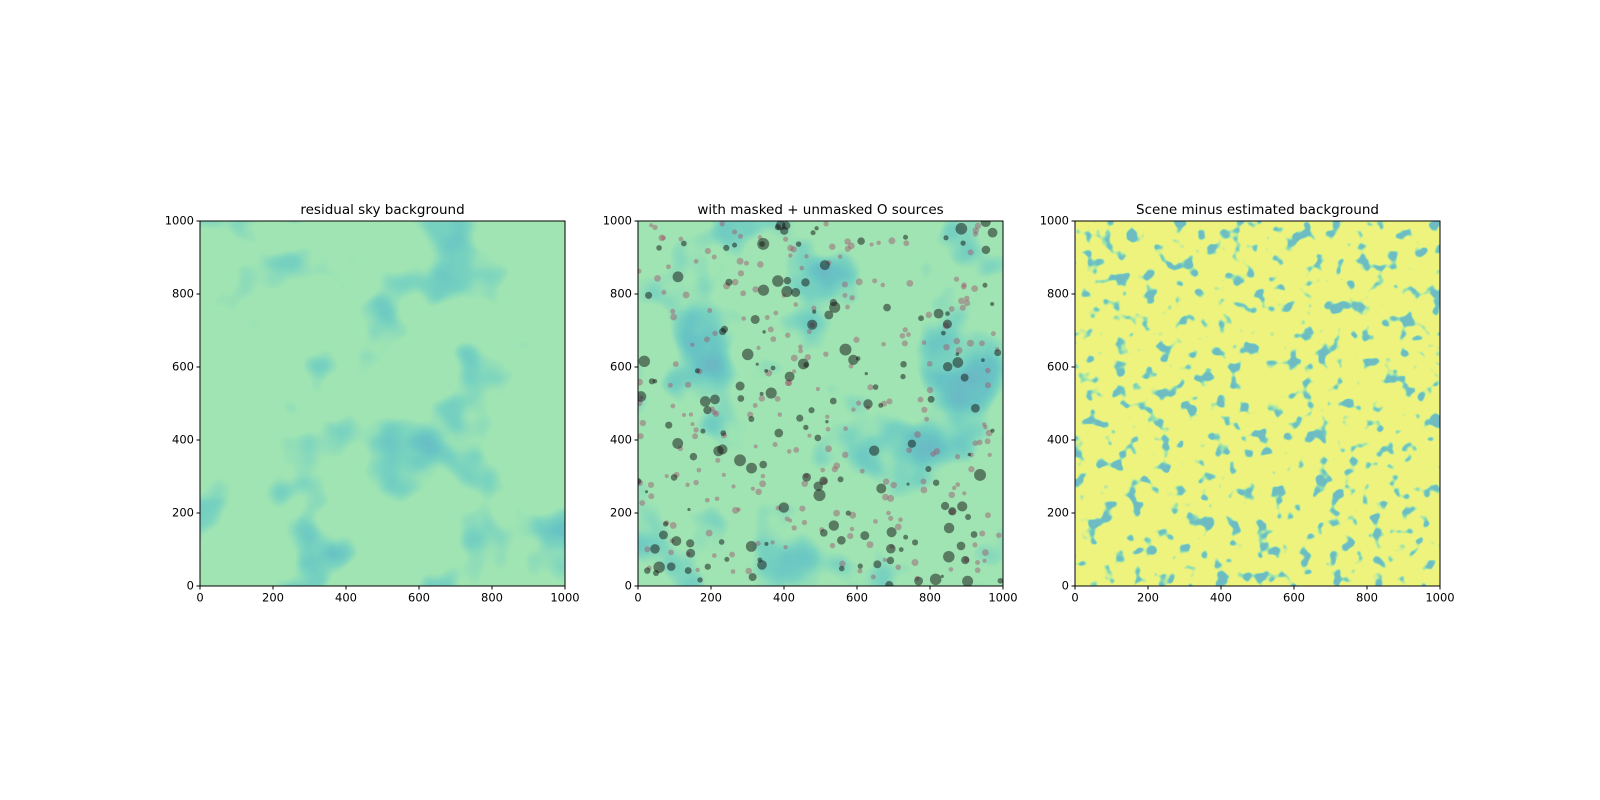 The image size is (1600, 800). Describe the element at coordinates (621, 440) in the screenshot. I see `y-tick-label: 400` at that location.